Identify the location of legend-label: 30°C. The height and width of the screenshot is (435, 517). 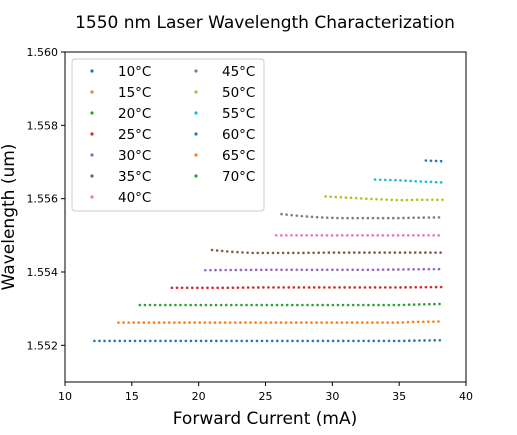
(134, 156).